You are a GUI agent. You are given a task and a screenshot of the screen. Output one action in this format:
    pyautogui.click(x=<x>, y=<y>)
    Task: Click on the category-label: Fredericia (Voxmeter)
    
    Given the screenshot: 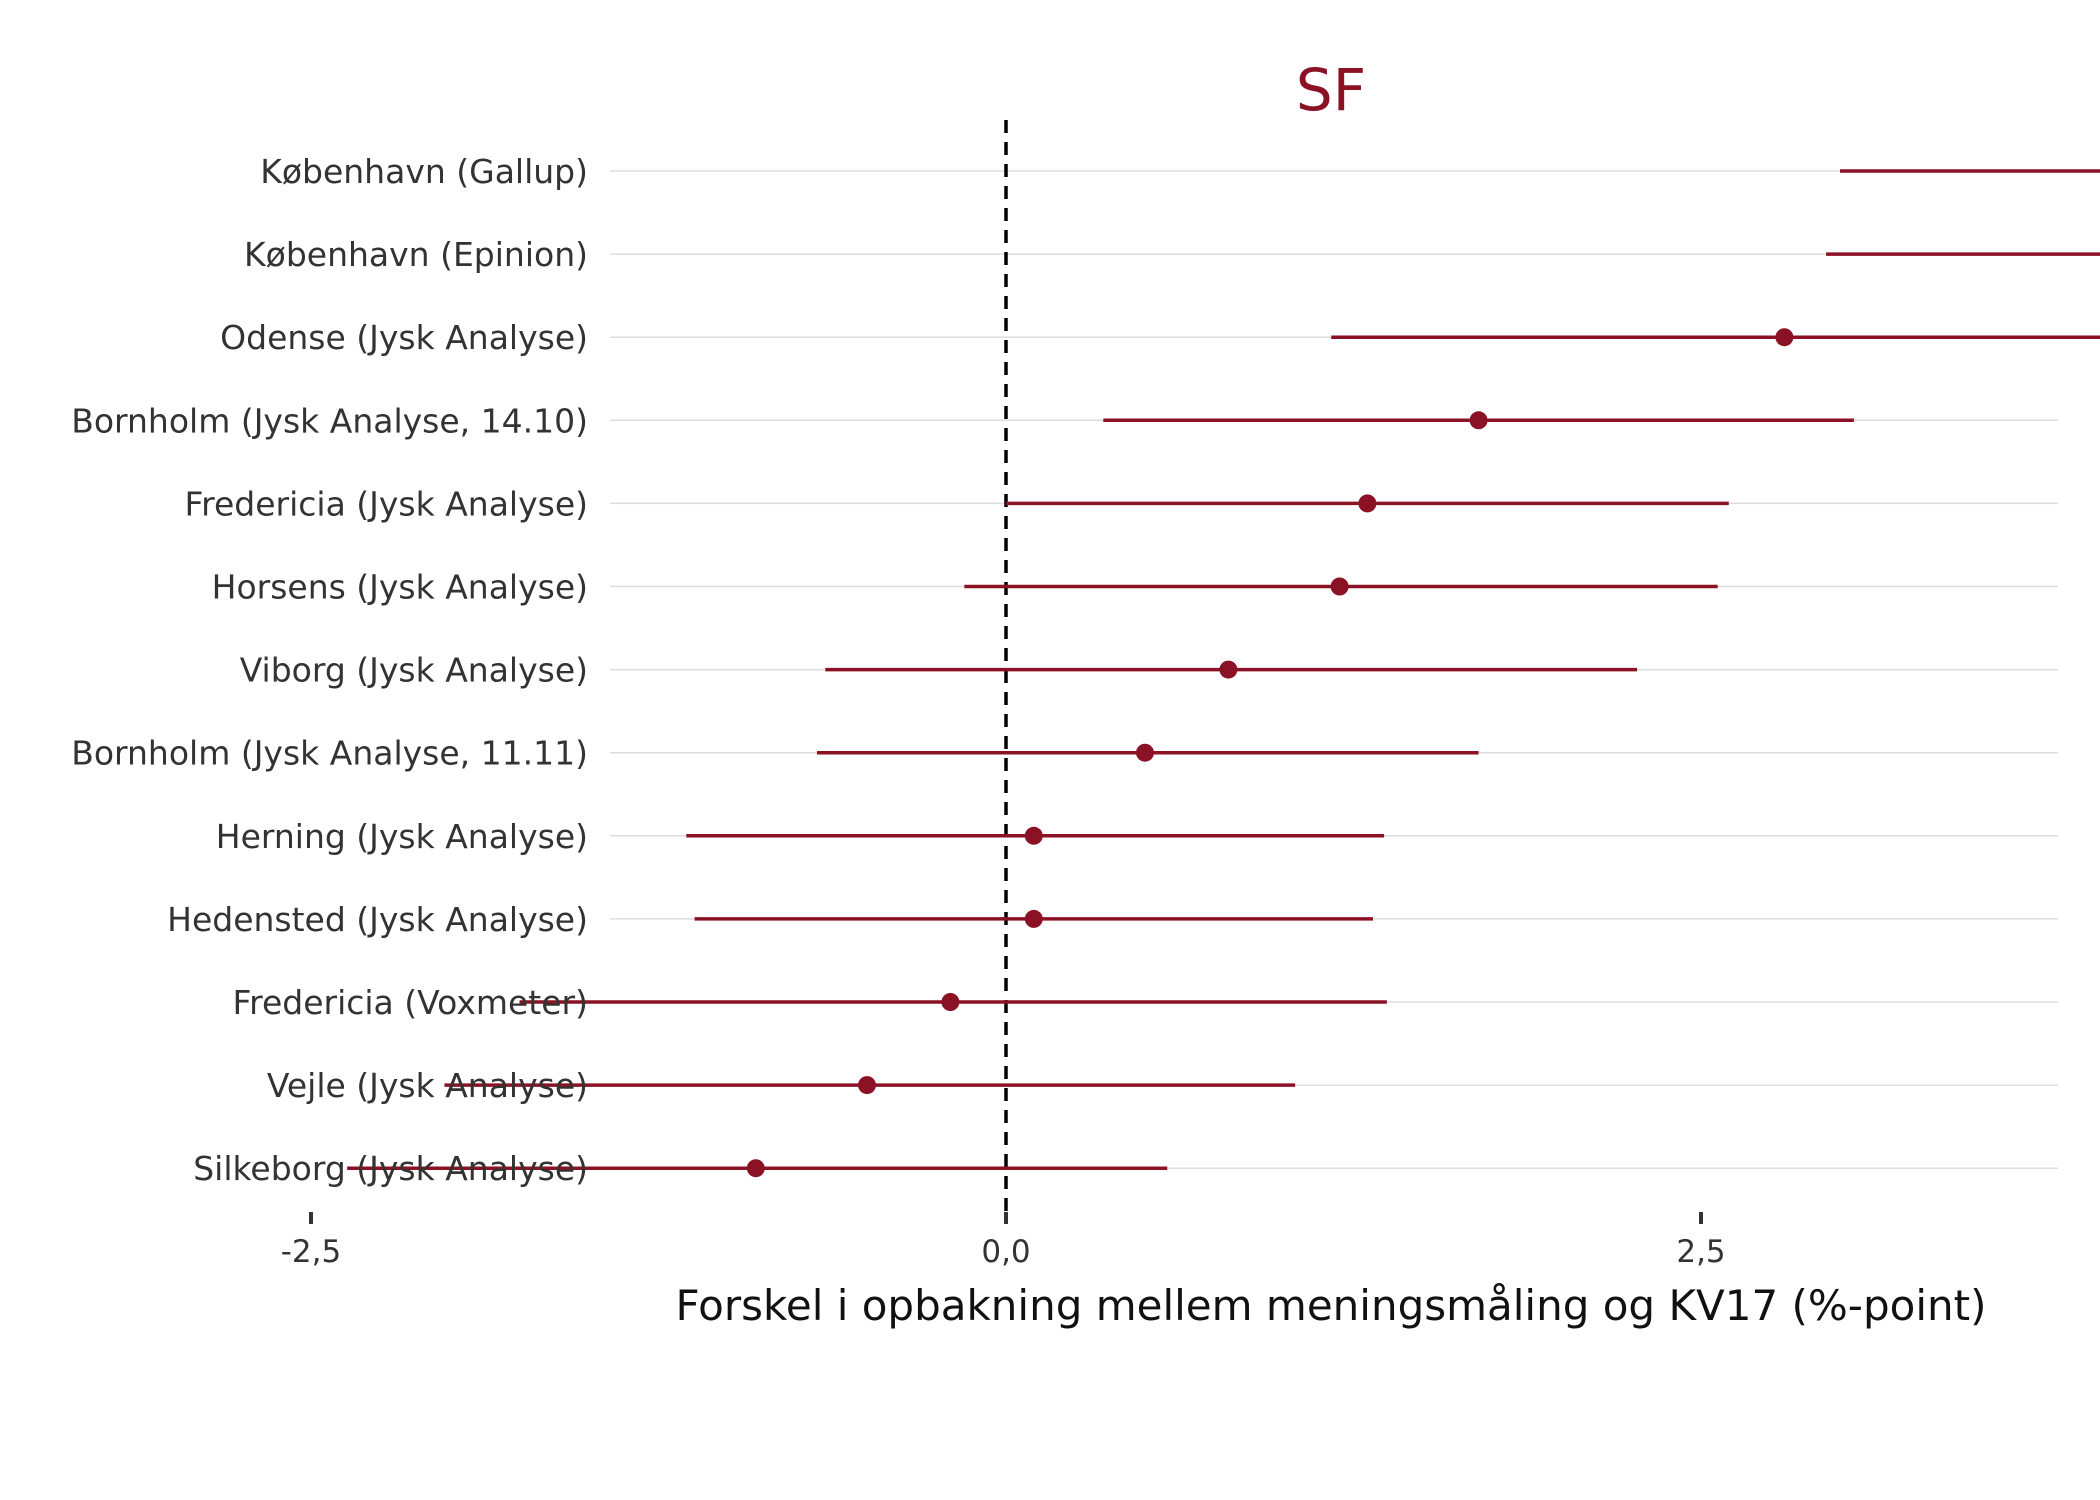 What is the action you would take?
    pyautogui.click(x=410, y=1002)
    